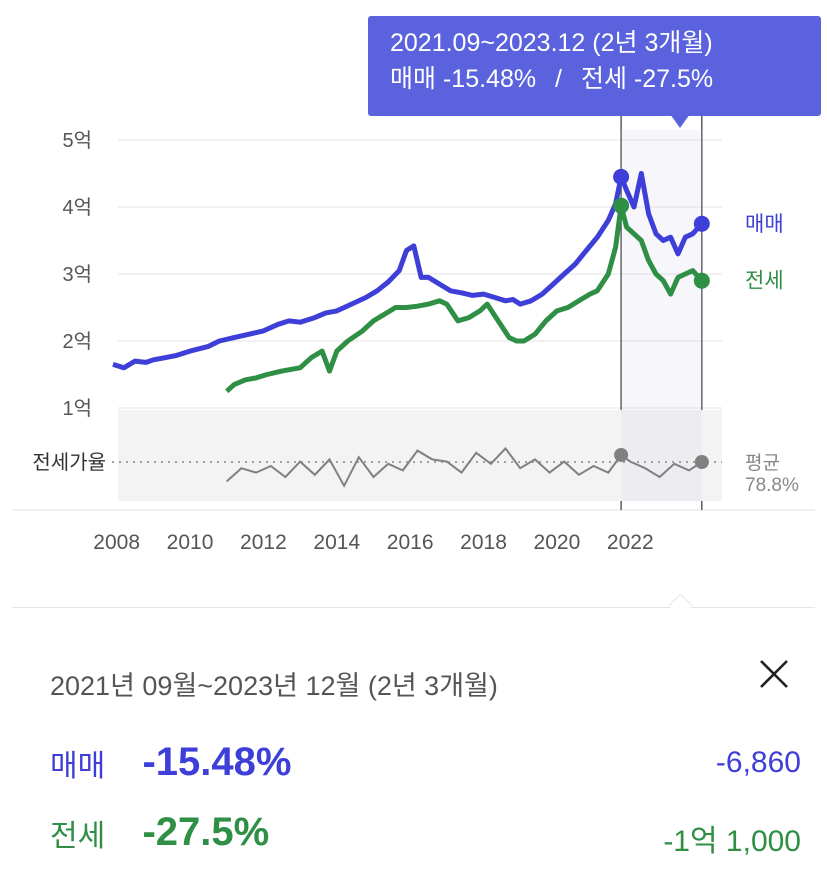 The height and width of the screenshot is (881, 827). I want to click on average-value: 78.8%, so click(772, 485).